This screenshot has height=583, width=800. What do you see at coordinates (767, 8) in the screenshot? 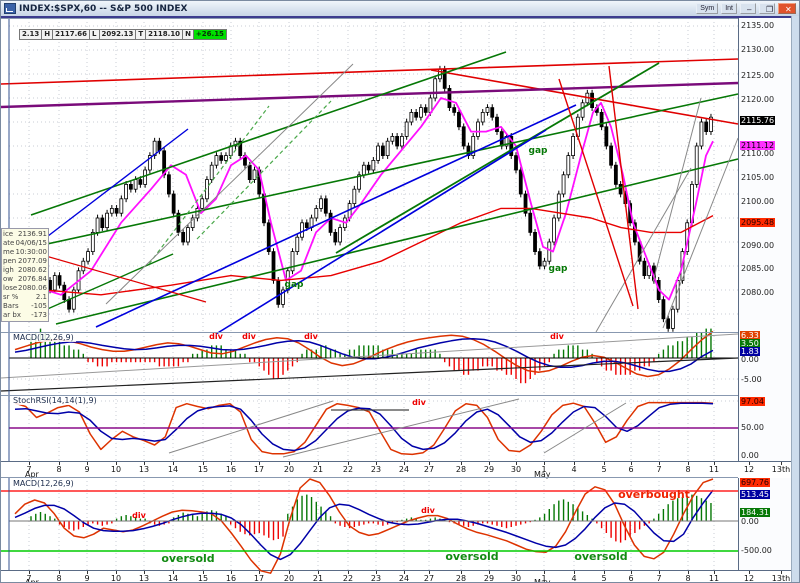
I see `maximize-button: ❐` at bounding box center [767, 8].